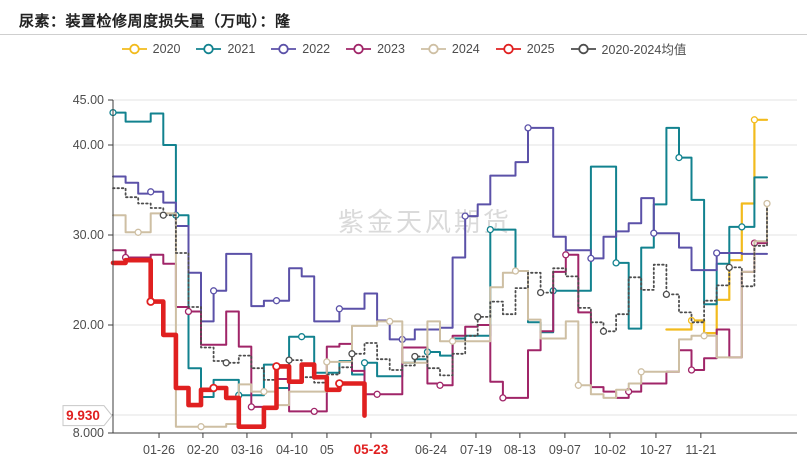 The width and height of the screenshot is (807, 460). I want to click on watermark: 紫金天风期货, so click(425, 222).